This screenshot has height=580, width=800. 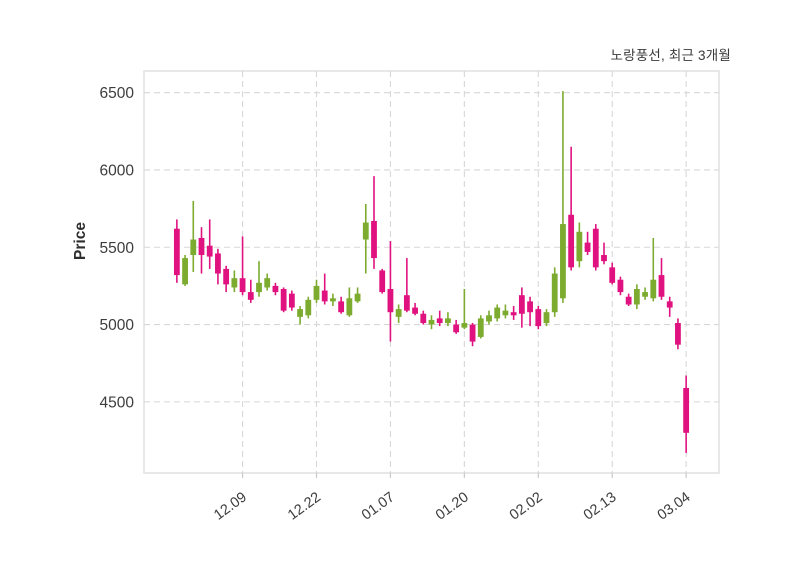 I want to click on y-tick-label: 6000, so click(x=117, y=170).